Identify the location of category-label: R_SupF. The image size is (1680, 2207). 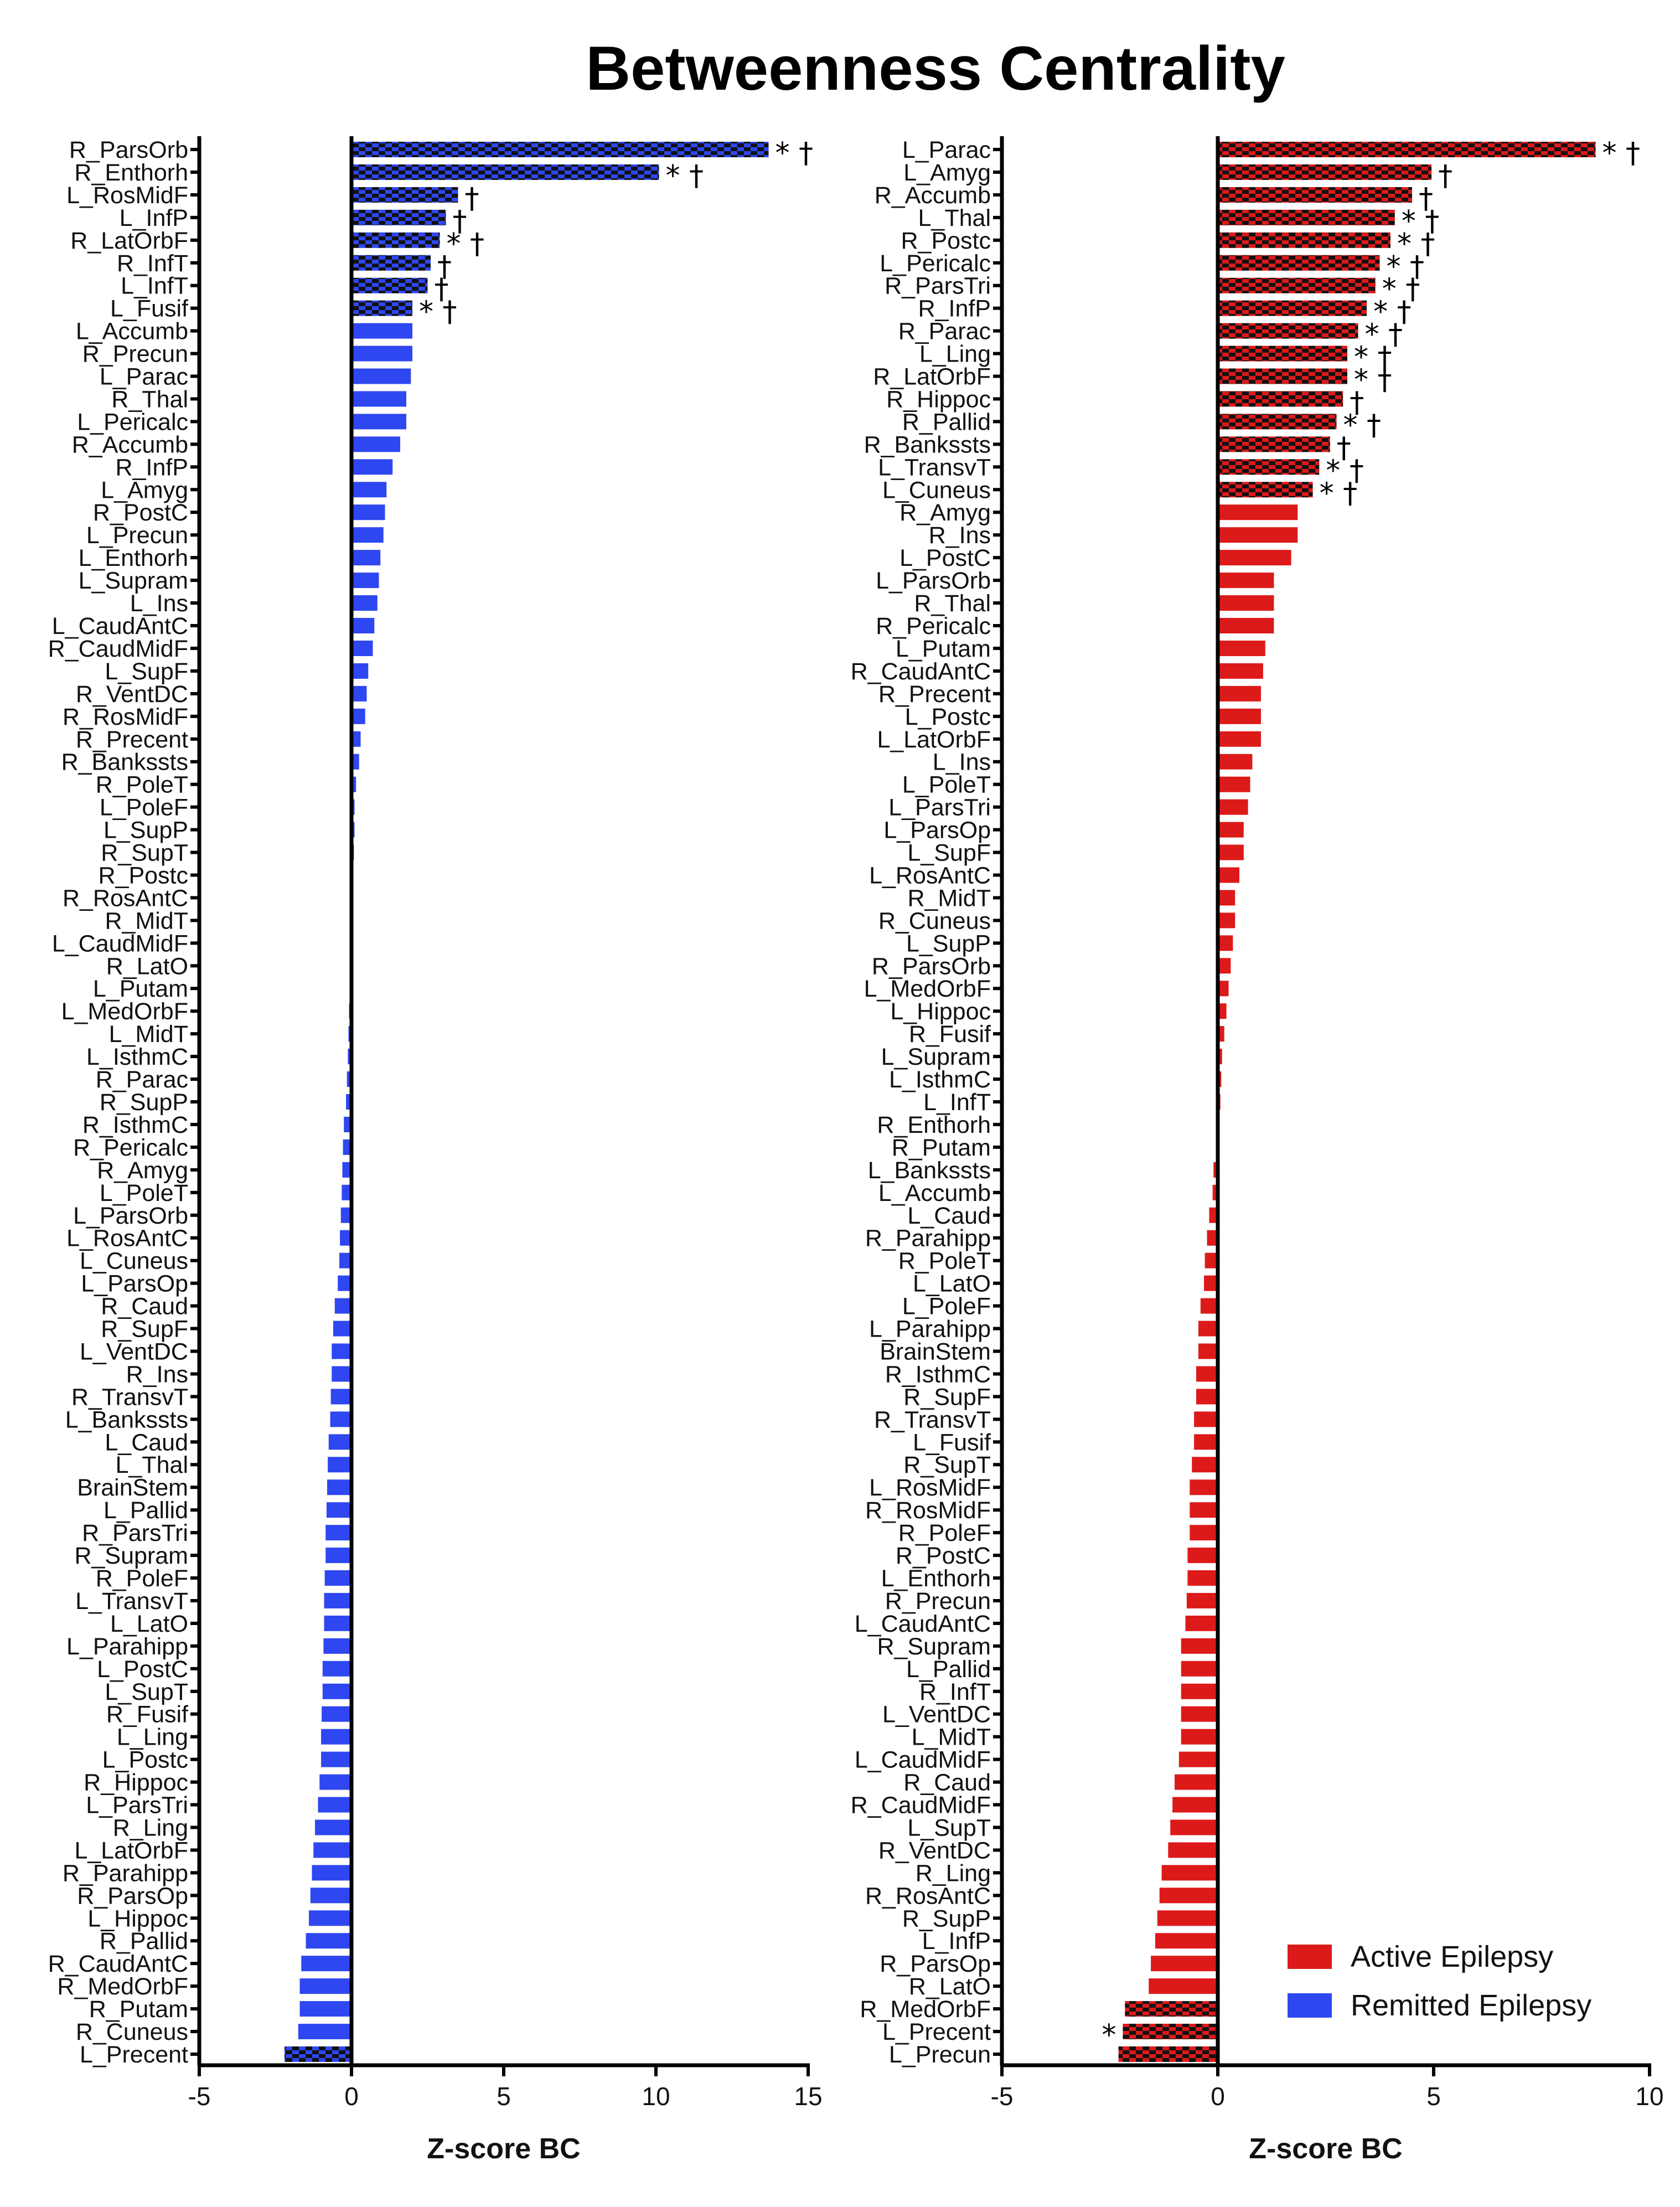
(144, 1329).